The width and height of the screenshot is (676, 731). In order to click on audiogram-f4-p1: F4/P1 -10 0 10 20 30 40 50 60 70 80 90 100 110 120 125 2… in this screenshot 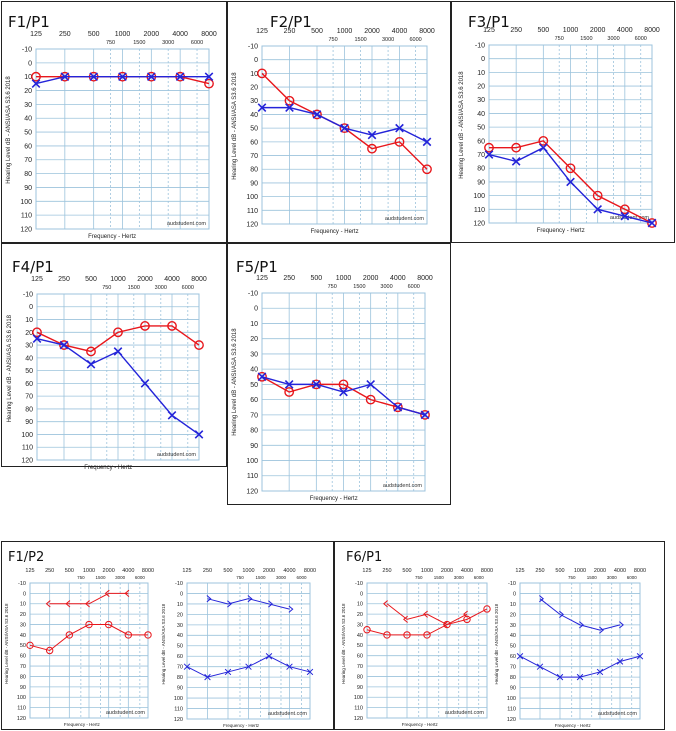, I will do `click(107, 364)`.